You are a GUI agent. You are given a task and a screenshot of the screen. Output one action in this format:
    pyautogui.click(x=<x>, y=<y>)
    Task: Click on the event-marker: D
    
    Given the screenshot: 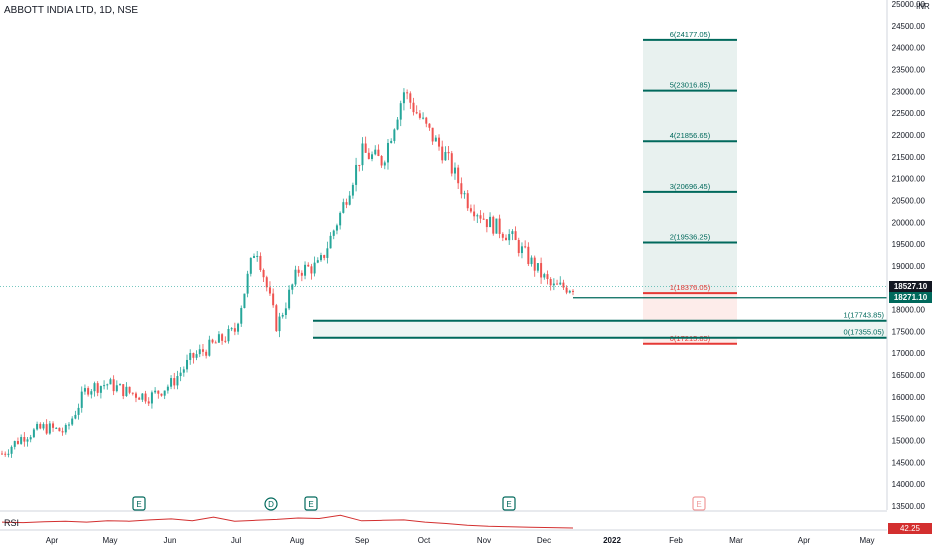 What is the action you would take?
    pyautogui.click(x=271, y=504)
    